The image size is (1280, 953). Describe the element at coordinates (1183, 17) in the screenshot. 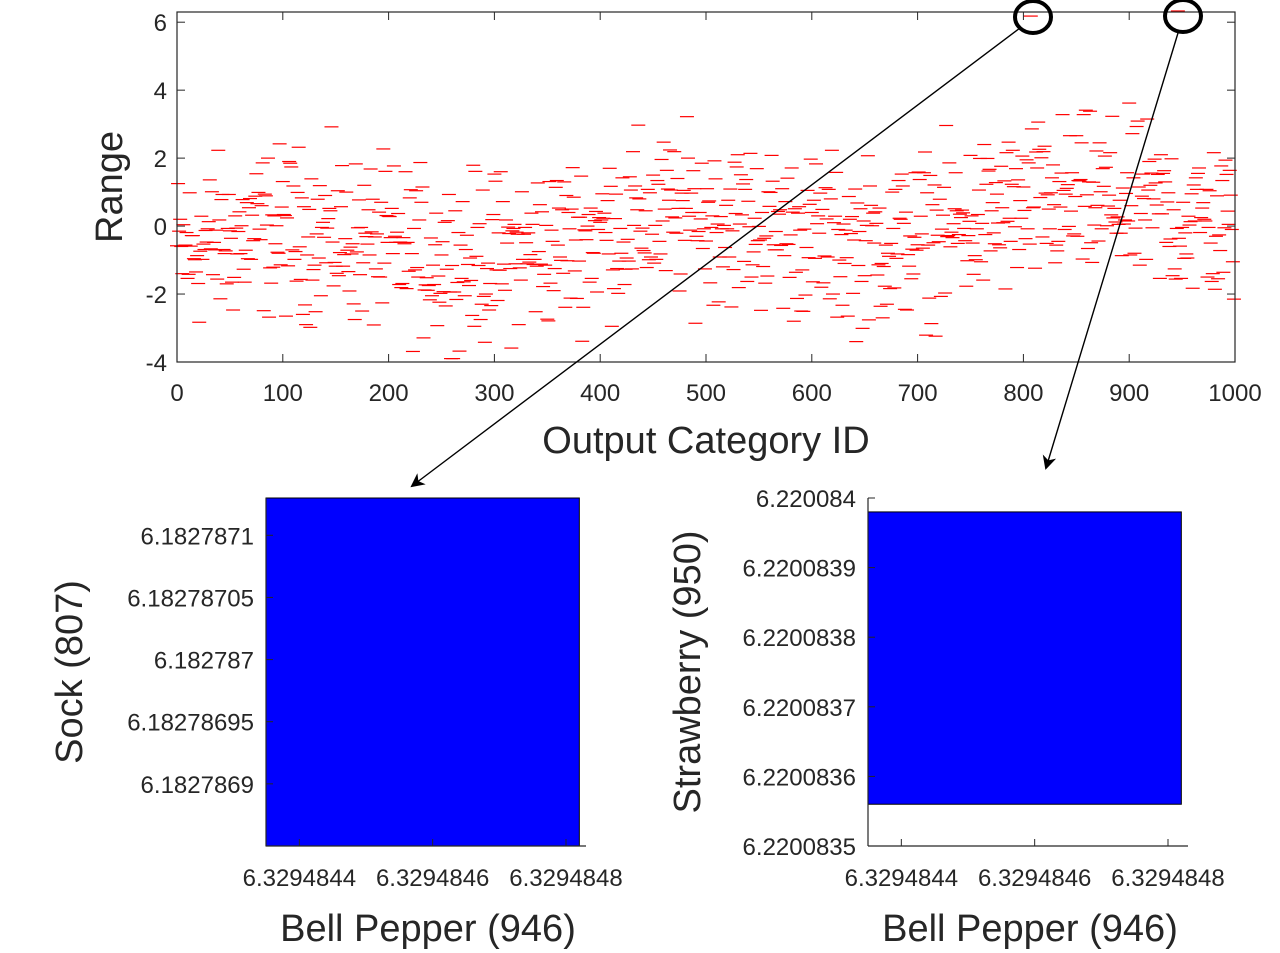

I see `highlight-circle-strawberry` at that location.